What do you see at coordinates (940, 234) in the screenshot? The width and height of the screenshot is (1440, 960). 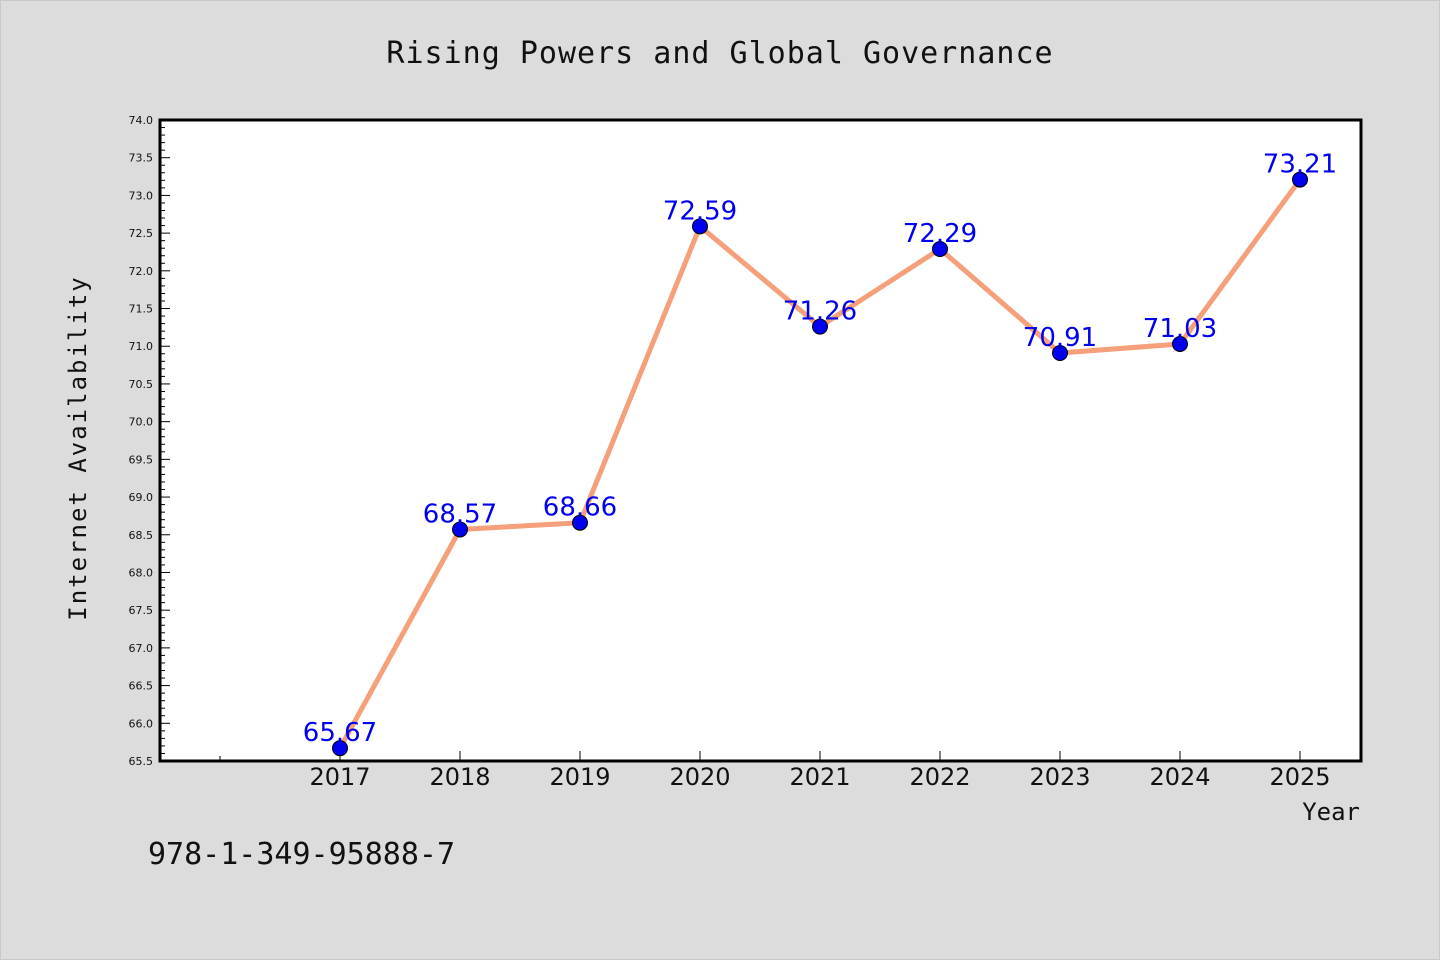 I see `data-label: 72.29` at bounding box center [940, 234].